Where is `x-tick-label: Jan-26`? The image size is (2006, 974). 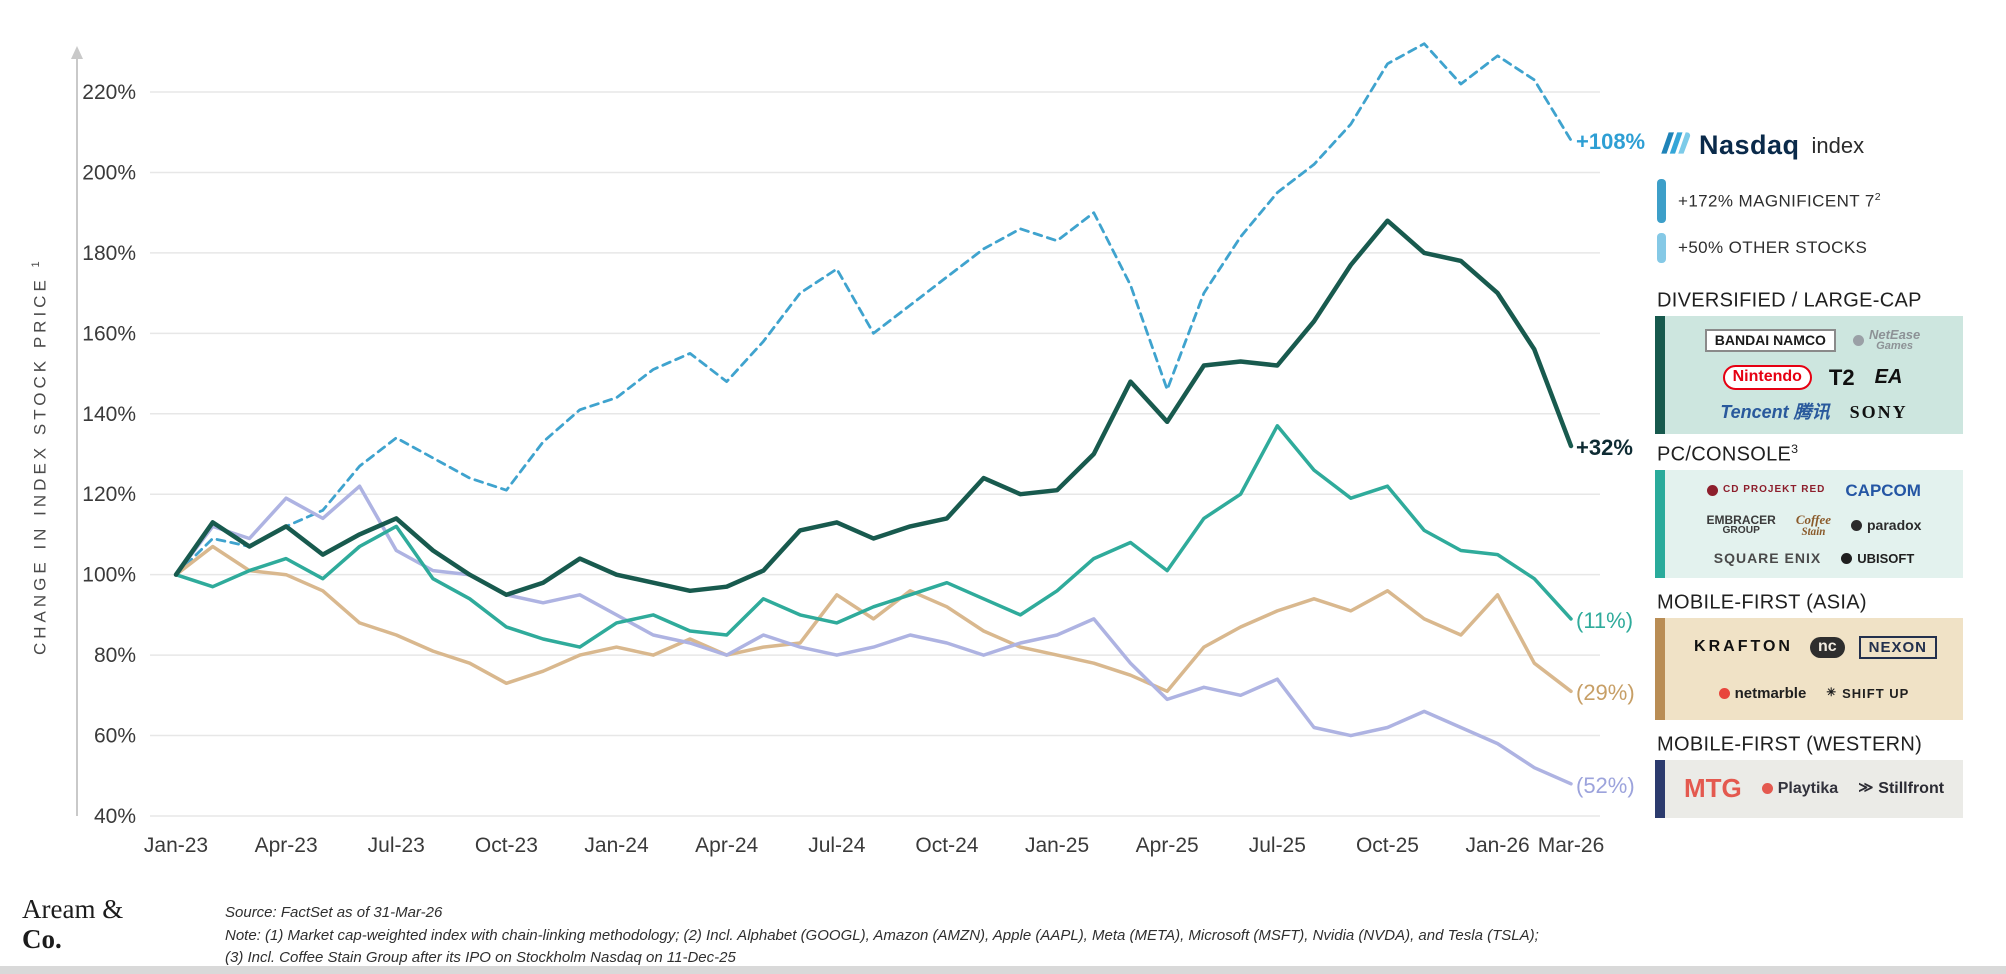
x-tick-label: Jan-26 is located at coordinates (1497, 845).